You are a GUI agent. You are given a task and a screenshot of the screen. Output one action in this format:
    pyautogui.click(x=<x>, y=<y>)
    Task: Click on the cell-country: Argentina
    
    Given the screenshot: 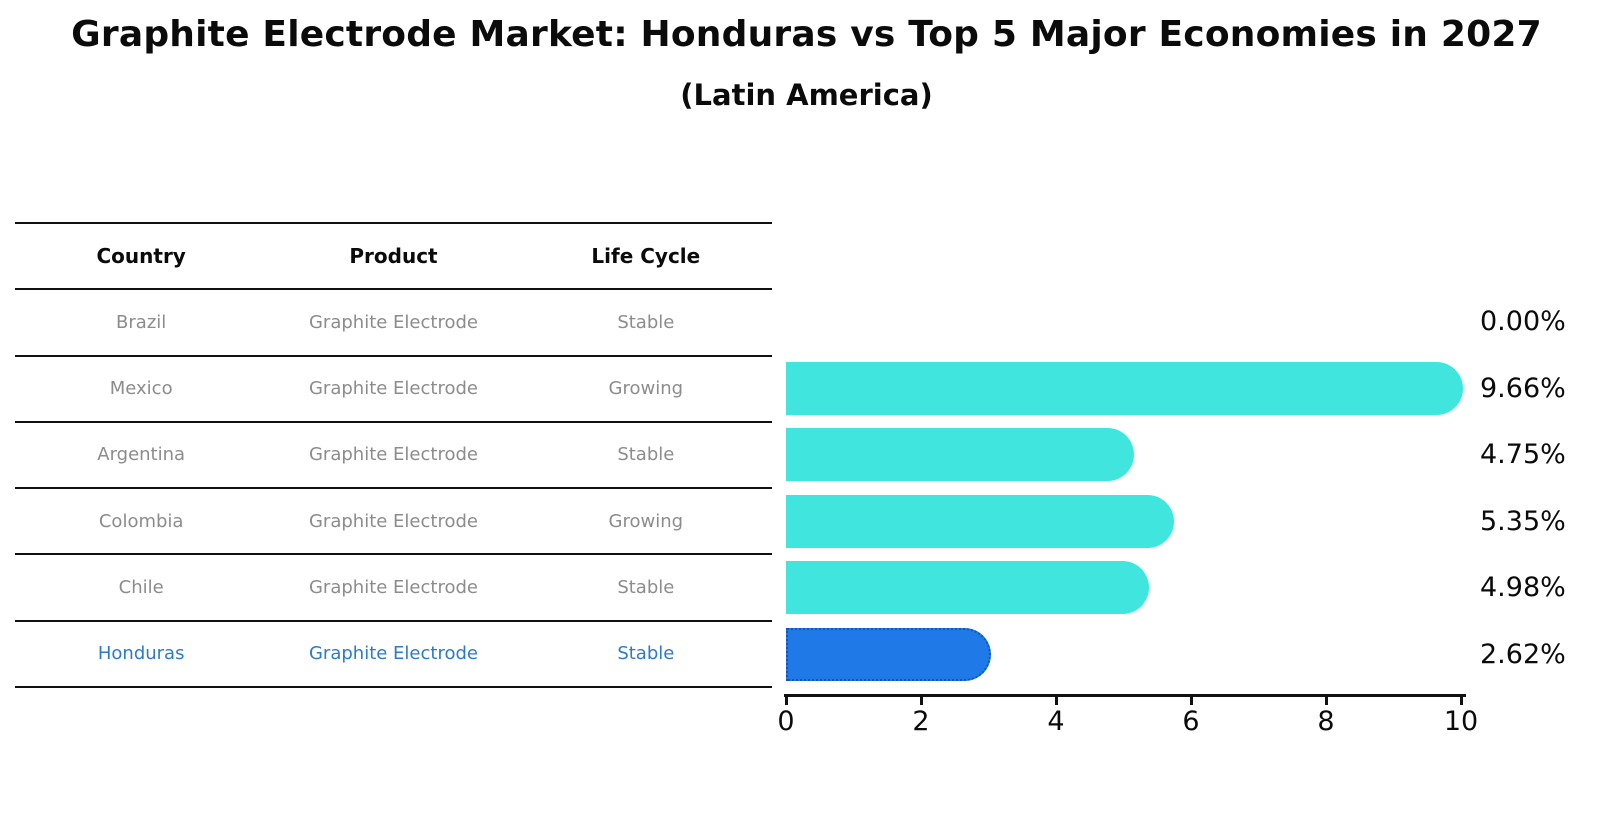 What is the action you would take?
    pyautogui.click(x=141, y=455)
    